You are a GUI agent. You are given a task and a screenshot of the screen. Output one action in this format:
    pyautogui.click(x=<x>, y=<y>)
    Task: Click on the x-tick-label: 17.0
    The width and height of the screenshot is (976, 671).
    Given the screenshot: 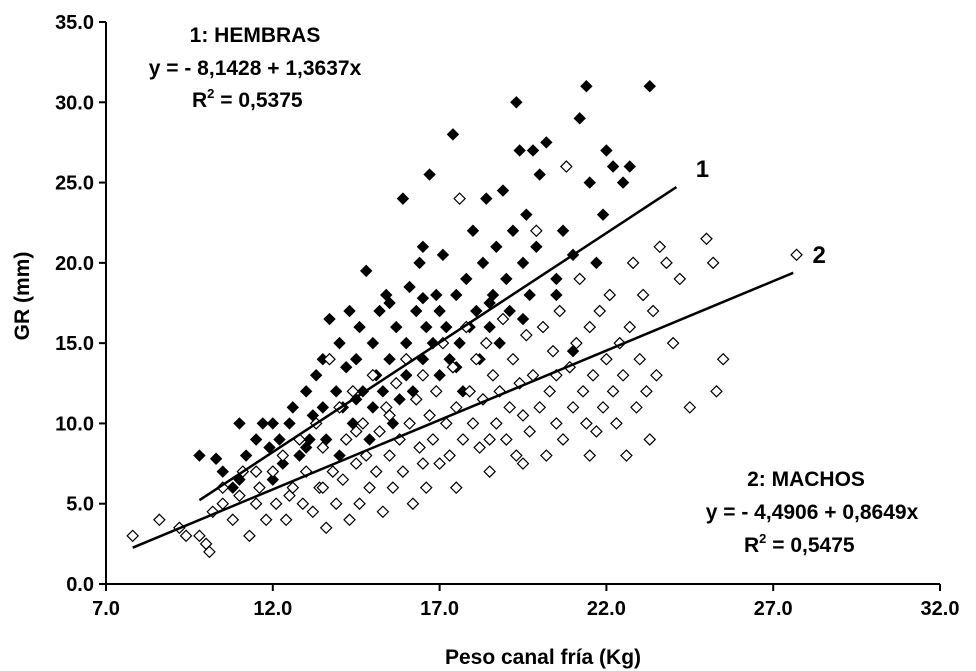 What is the action you would take?
    pyautogui.click(x=439, y=609)
    